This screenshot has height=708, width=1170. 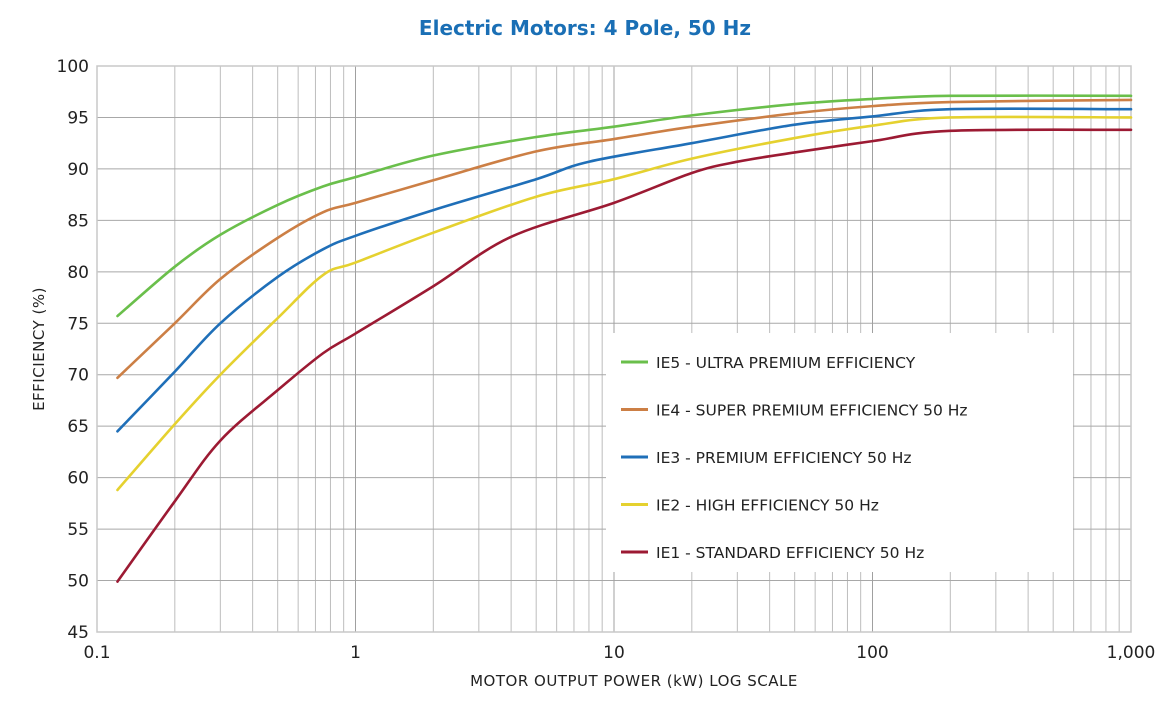 What do you see at coordinates (585, 28) in the screenshot?
I see `chart-title: Electric Motors: 4 Pole, 50 Hz` at bounding box center [585, 28].